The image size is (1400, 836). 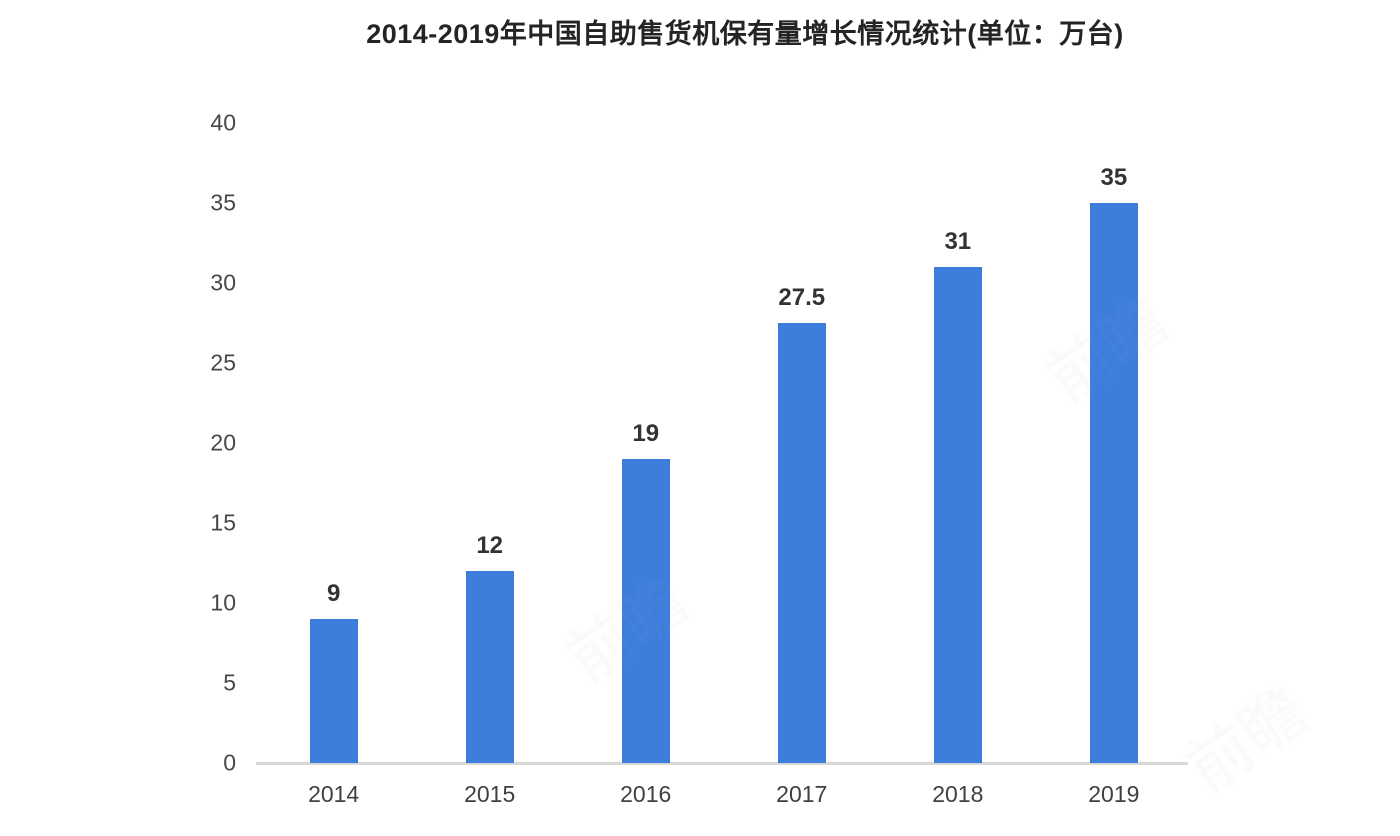 I want to click on x-axis-tick-label: 2019, so click(x=1114, y=794).